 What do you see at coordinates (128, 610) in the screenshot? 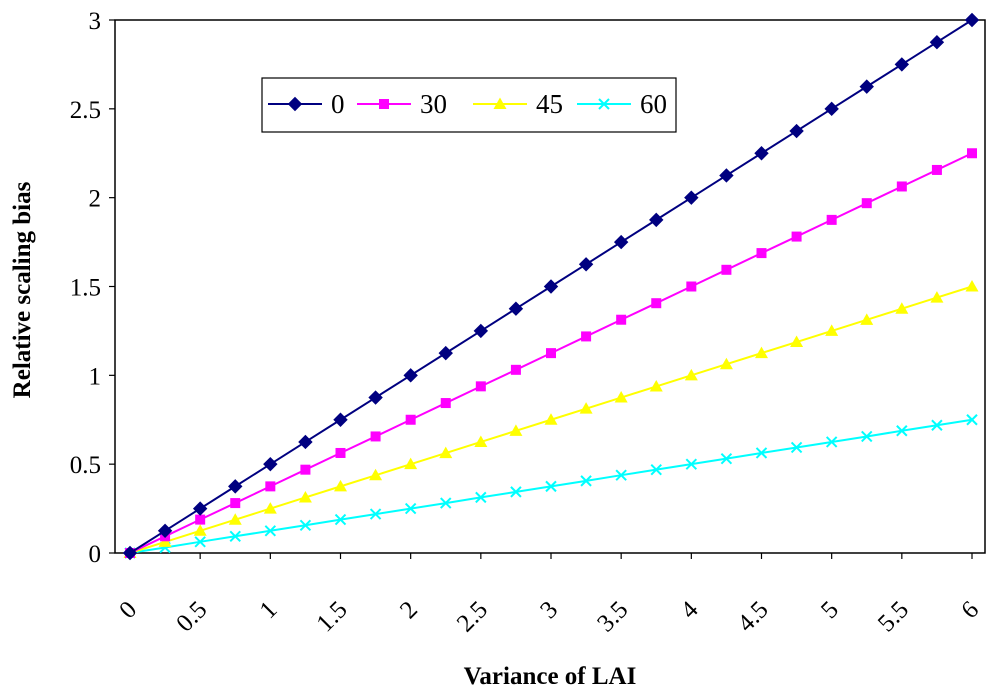
I see `x-tick-label: 0` at bounding box center [128, 610].